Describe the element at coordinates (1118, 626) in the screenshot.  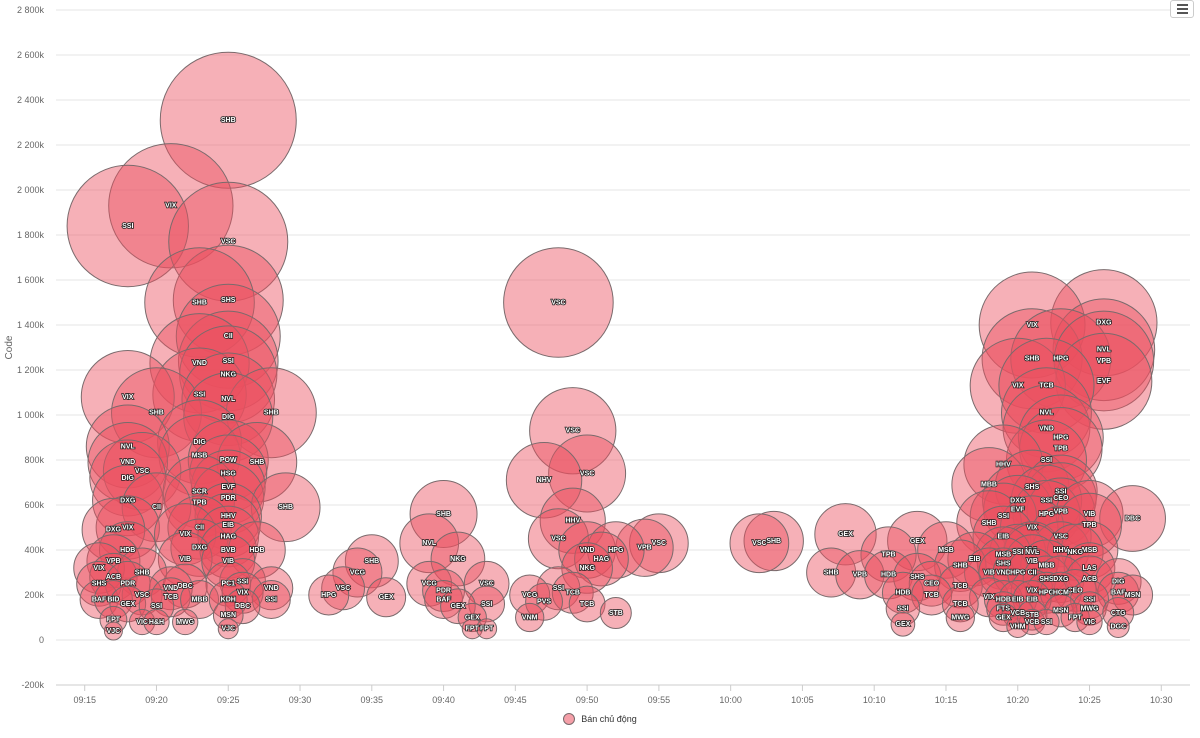
I see `bubble-dgc` at that location.